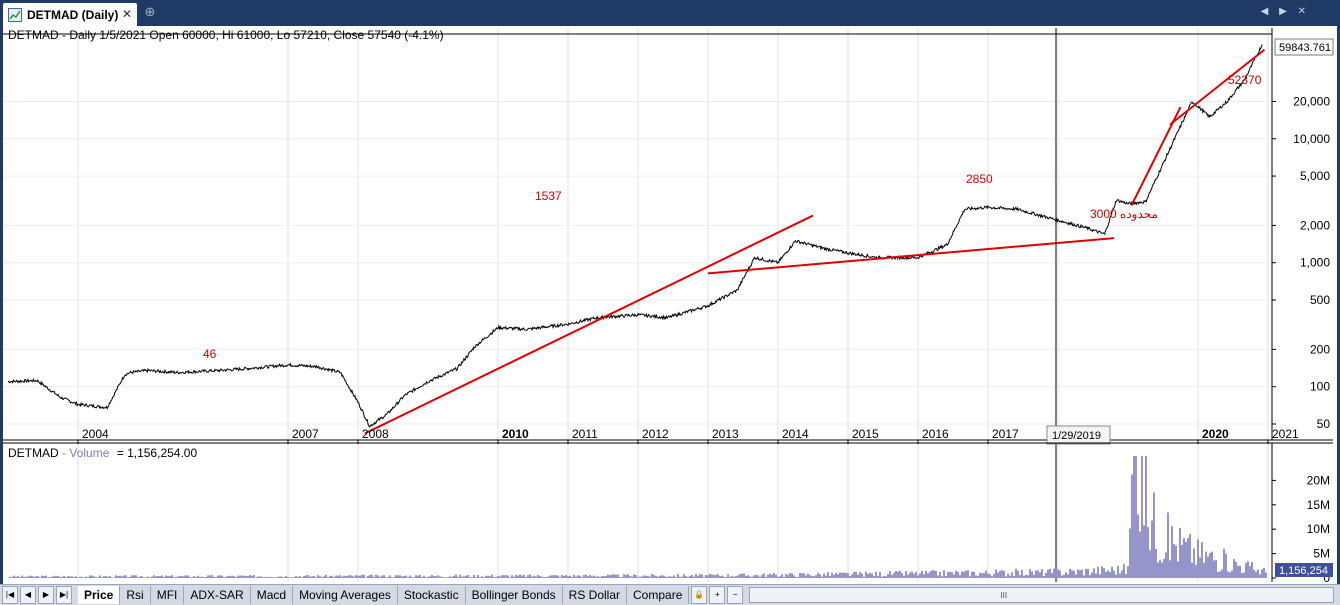 The height and width of the screenshot is (605, 1340). Describe the element at coordinates (1320, 387) in the screenshot. I see `y-tick-label: 100` at that location.